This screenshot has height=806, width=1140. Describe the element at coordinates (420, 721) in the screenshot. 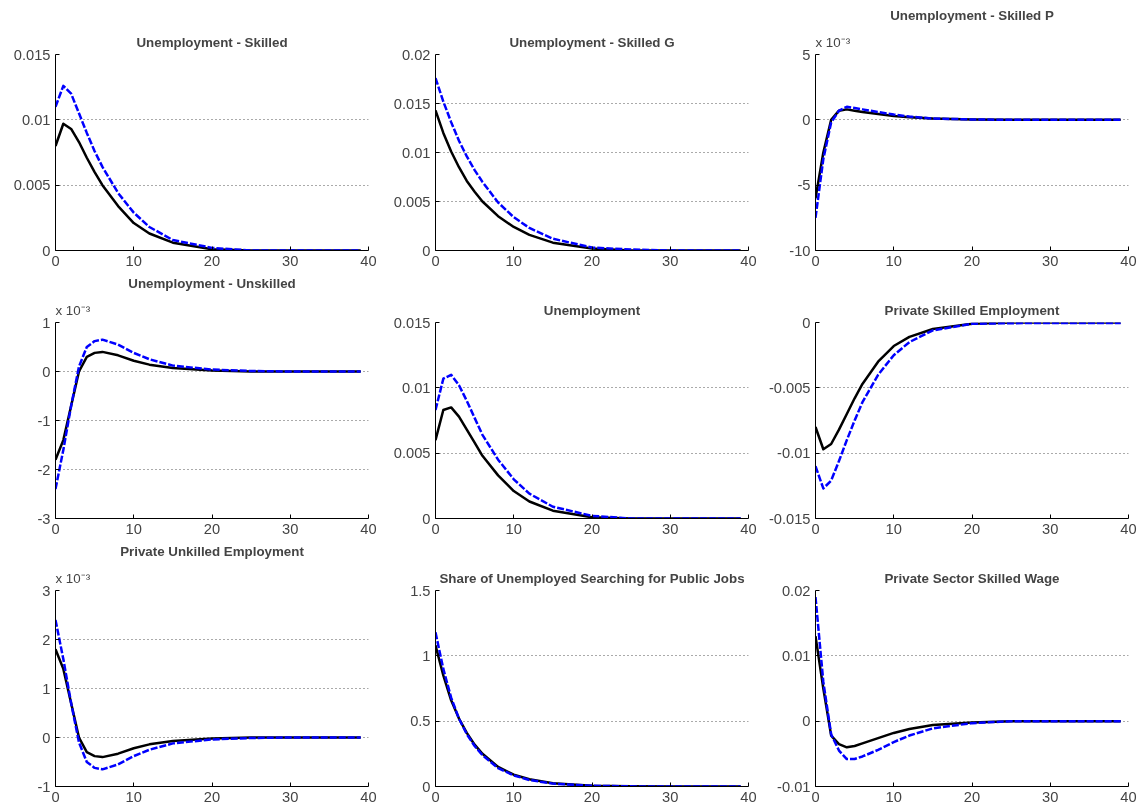

I see `y-tick-label: 0.5` at that location.